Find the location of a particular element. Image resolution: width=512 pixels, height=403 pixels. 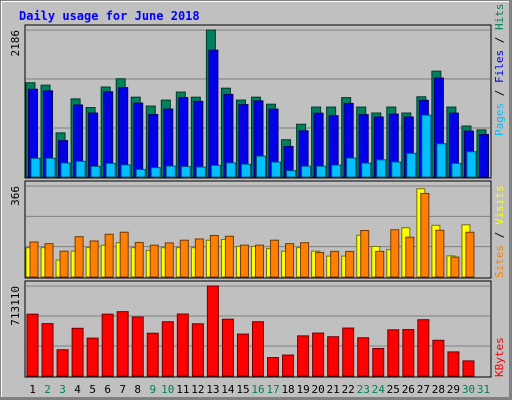

x-tick-label-day-3: 3 is located at coordinates (62, 389).